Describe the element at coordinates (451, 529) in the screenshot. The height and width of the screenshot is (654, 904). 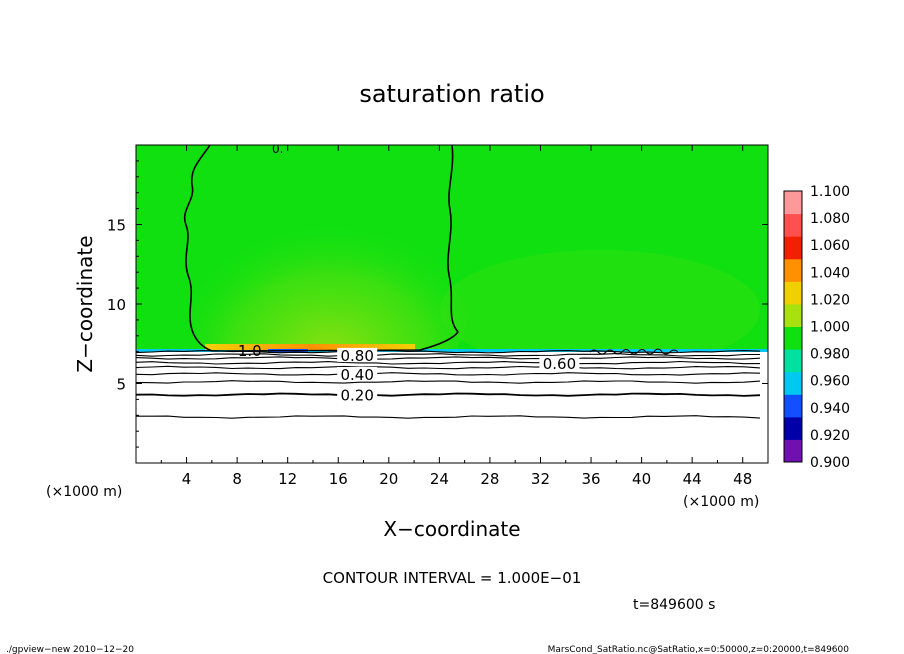
I see `x-axis-label: X−coordinate` at that location.